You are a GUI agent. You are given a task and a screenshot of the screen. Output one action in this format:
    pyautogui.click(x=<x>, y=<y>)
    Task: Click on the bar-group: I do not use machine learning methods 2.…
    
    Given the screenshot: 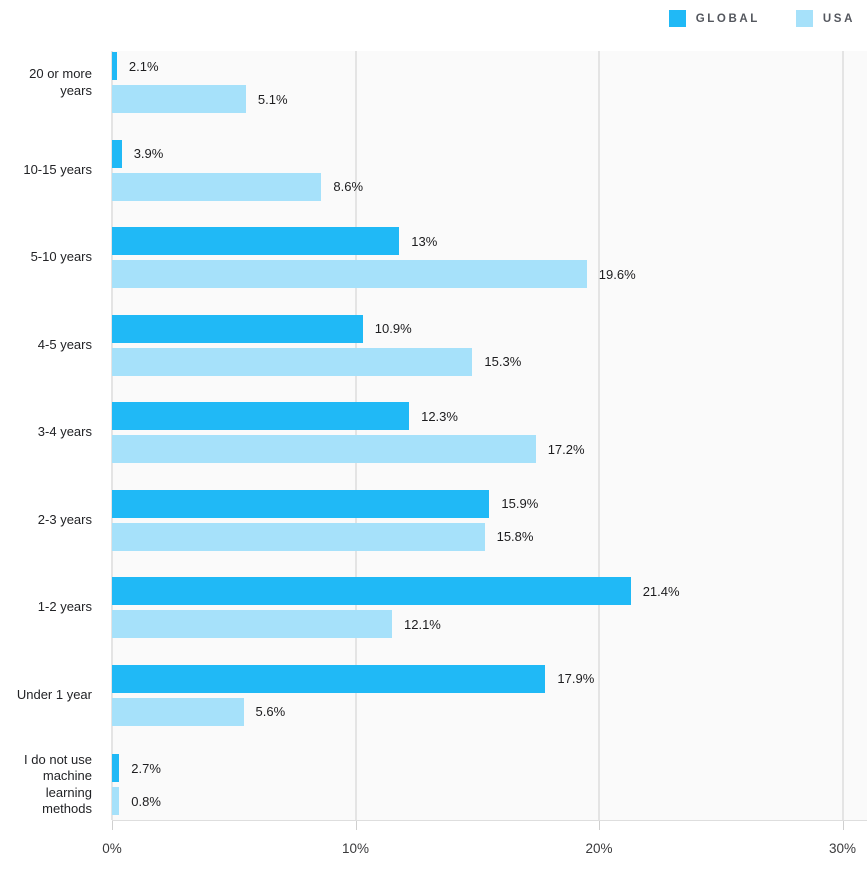 What is the action you would take?
    pyautogui.click(x=433, y=784)
    